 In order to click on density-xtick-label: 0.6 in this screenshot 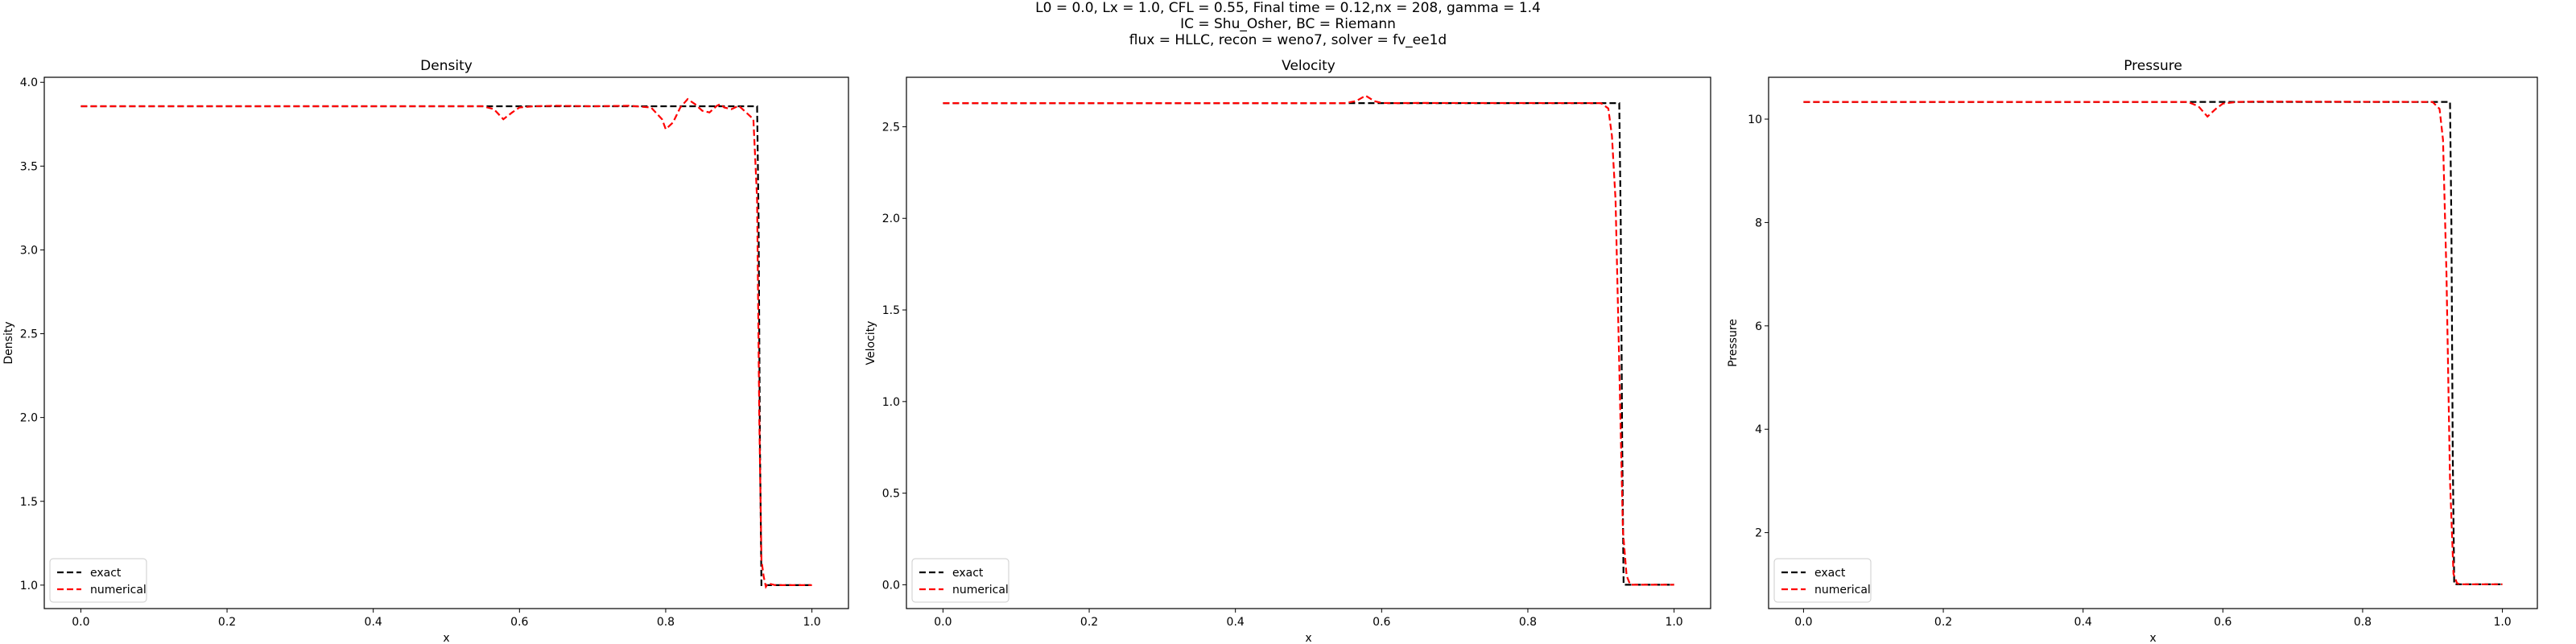, I will do `click(519, 622)`.